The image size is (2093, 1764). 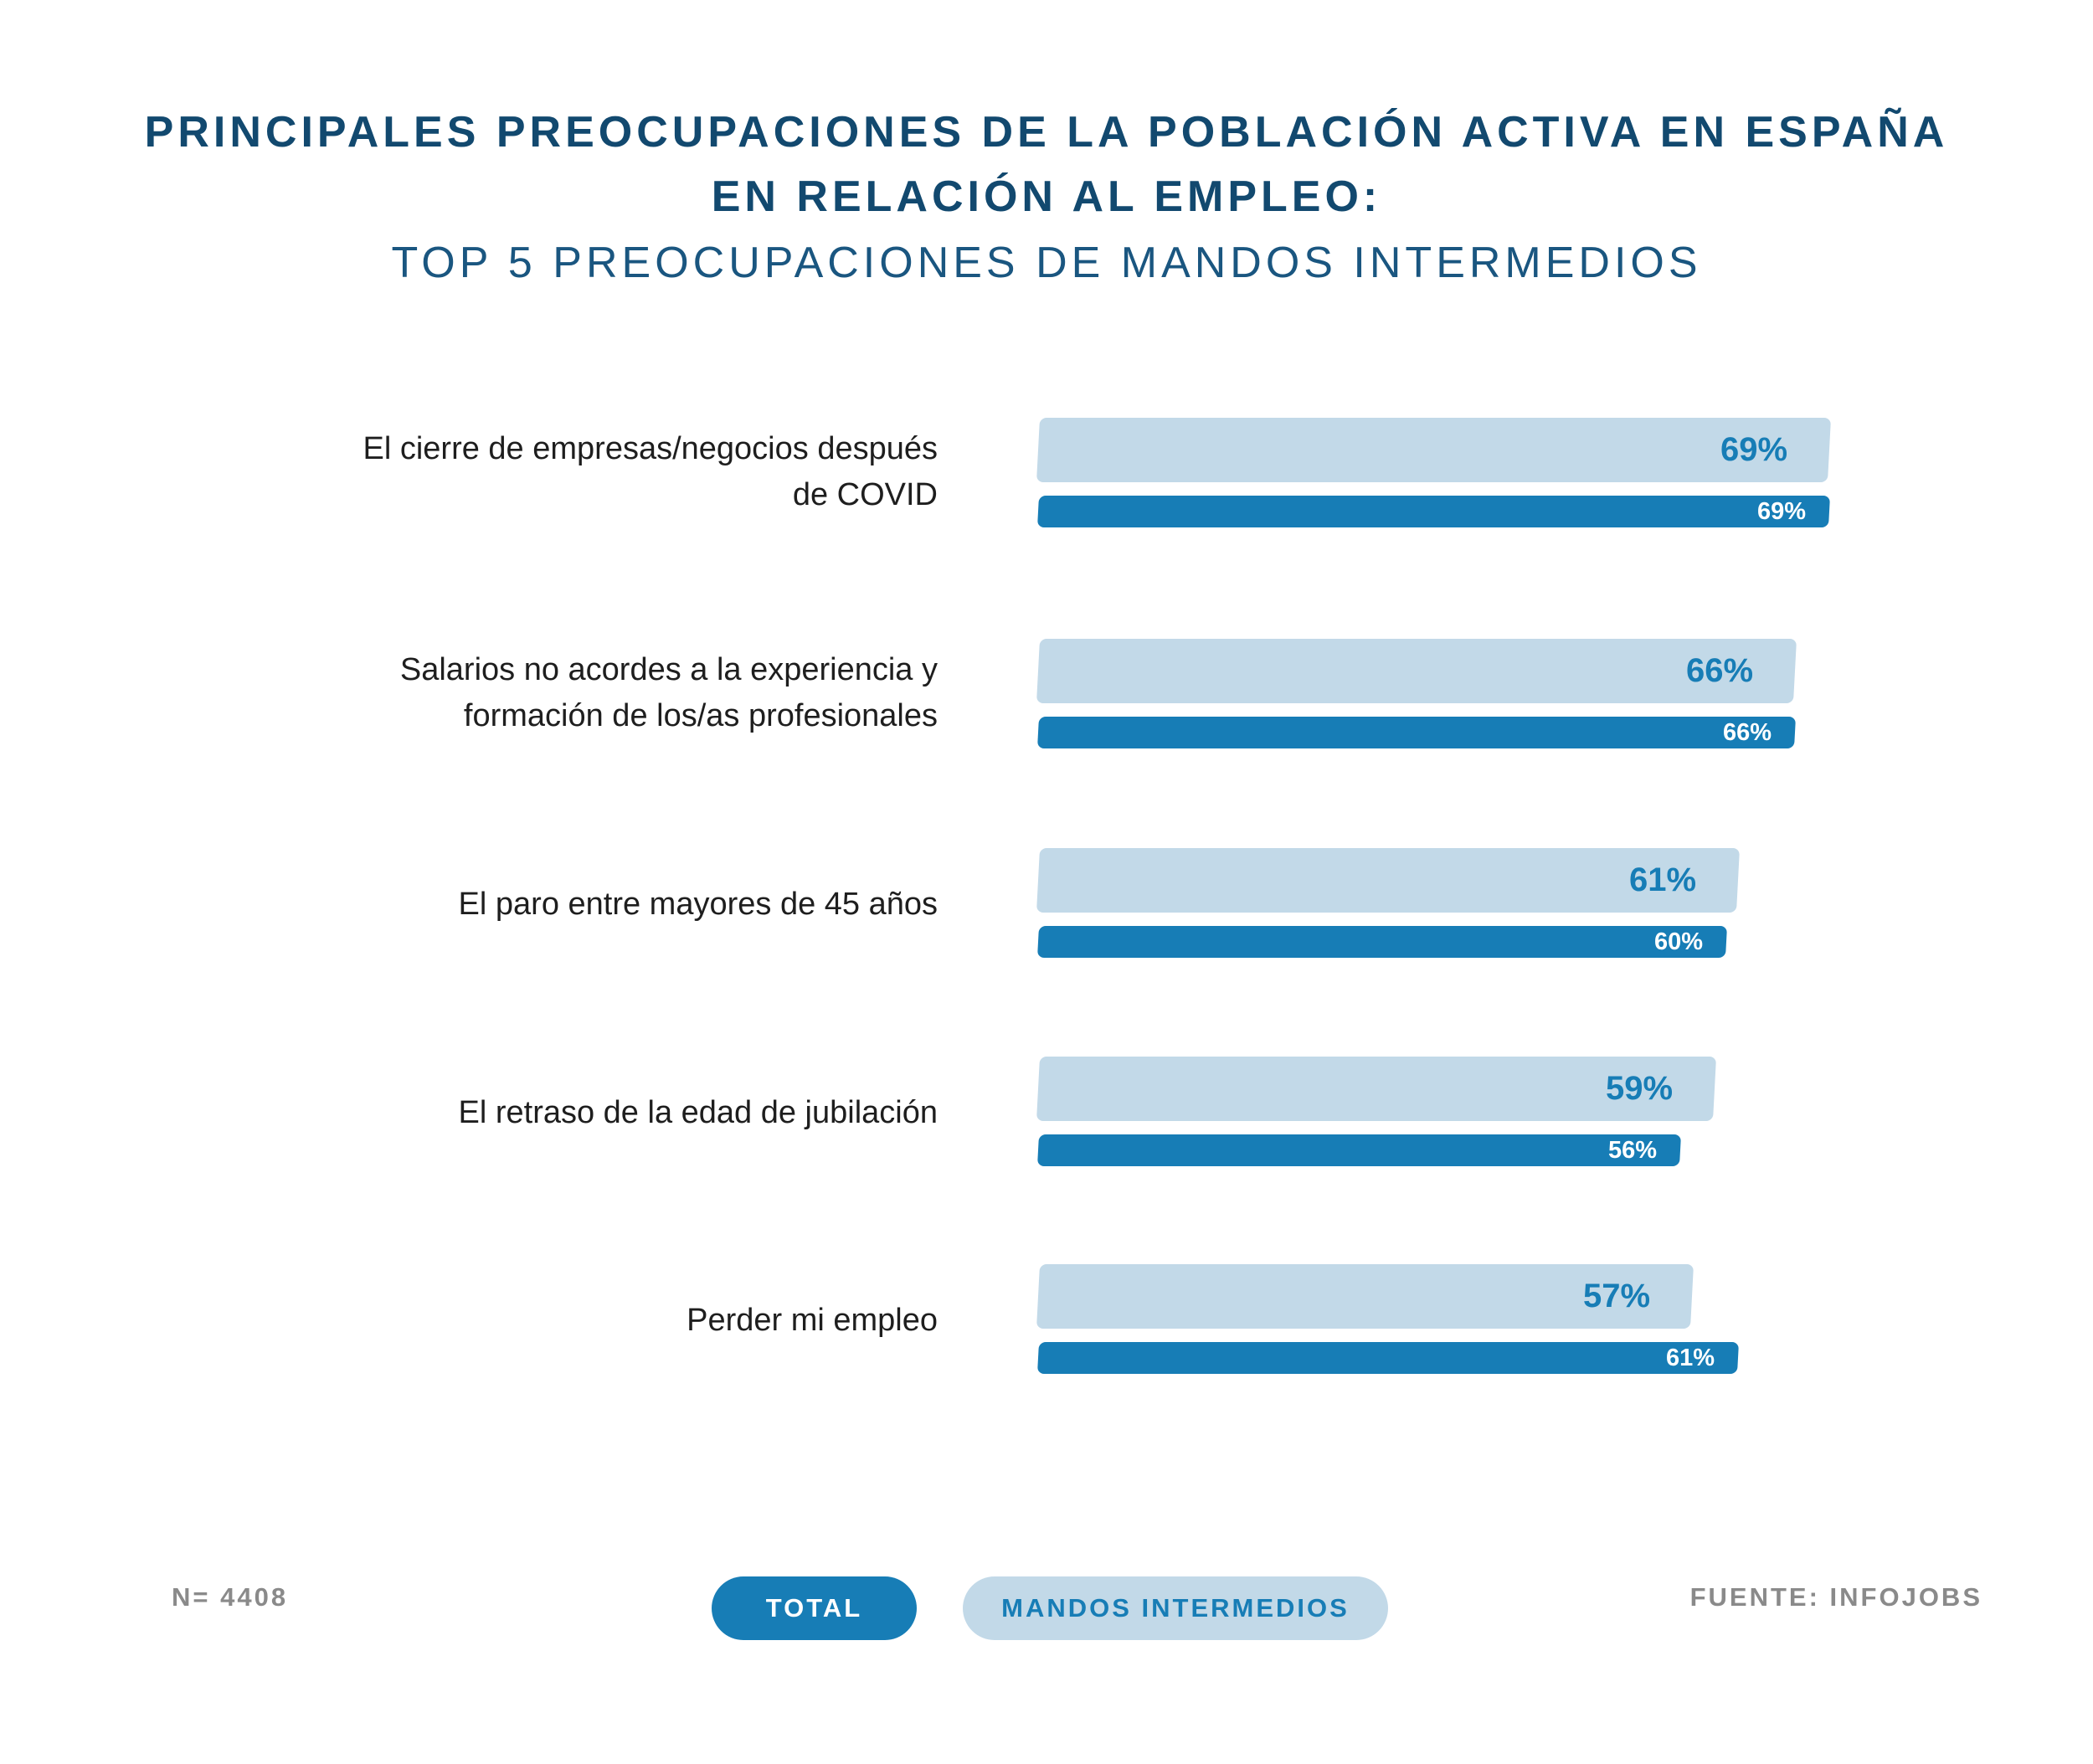 What do you see at coordinates (698, 904) in the screenshot?
I see `category-label-line: El paro entre mayores de 45 años` at bounding box center [698, 904].